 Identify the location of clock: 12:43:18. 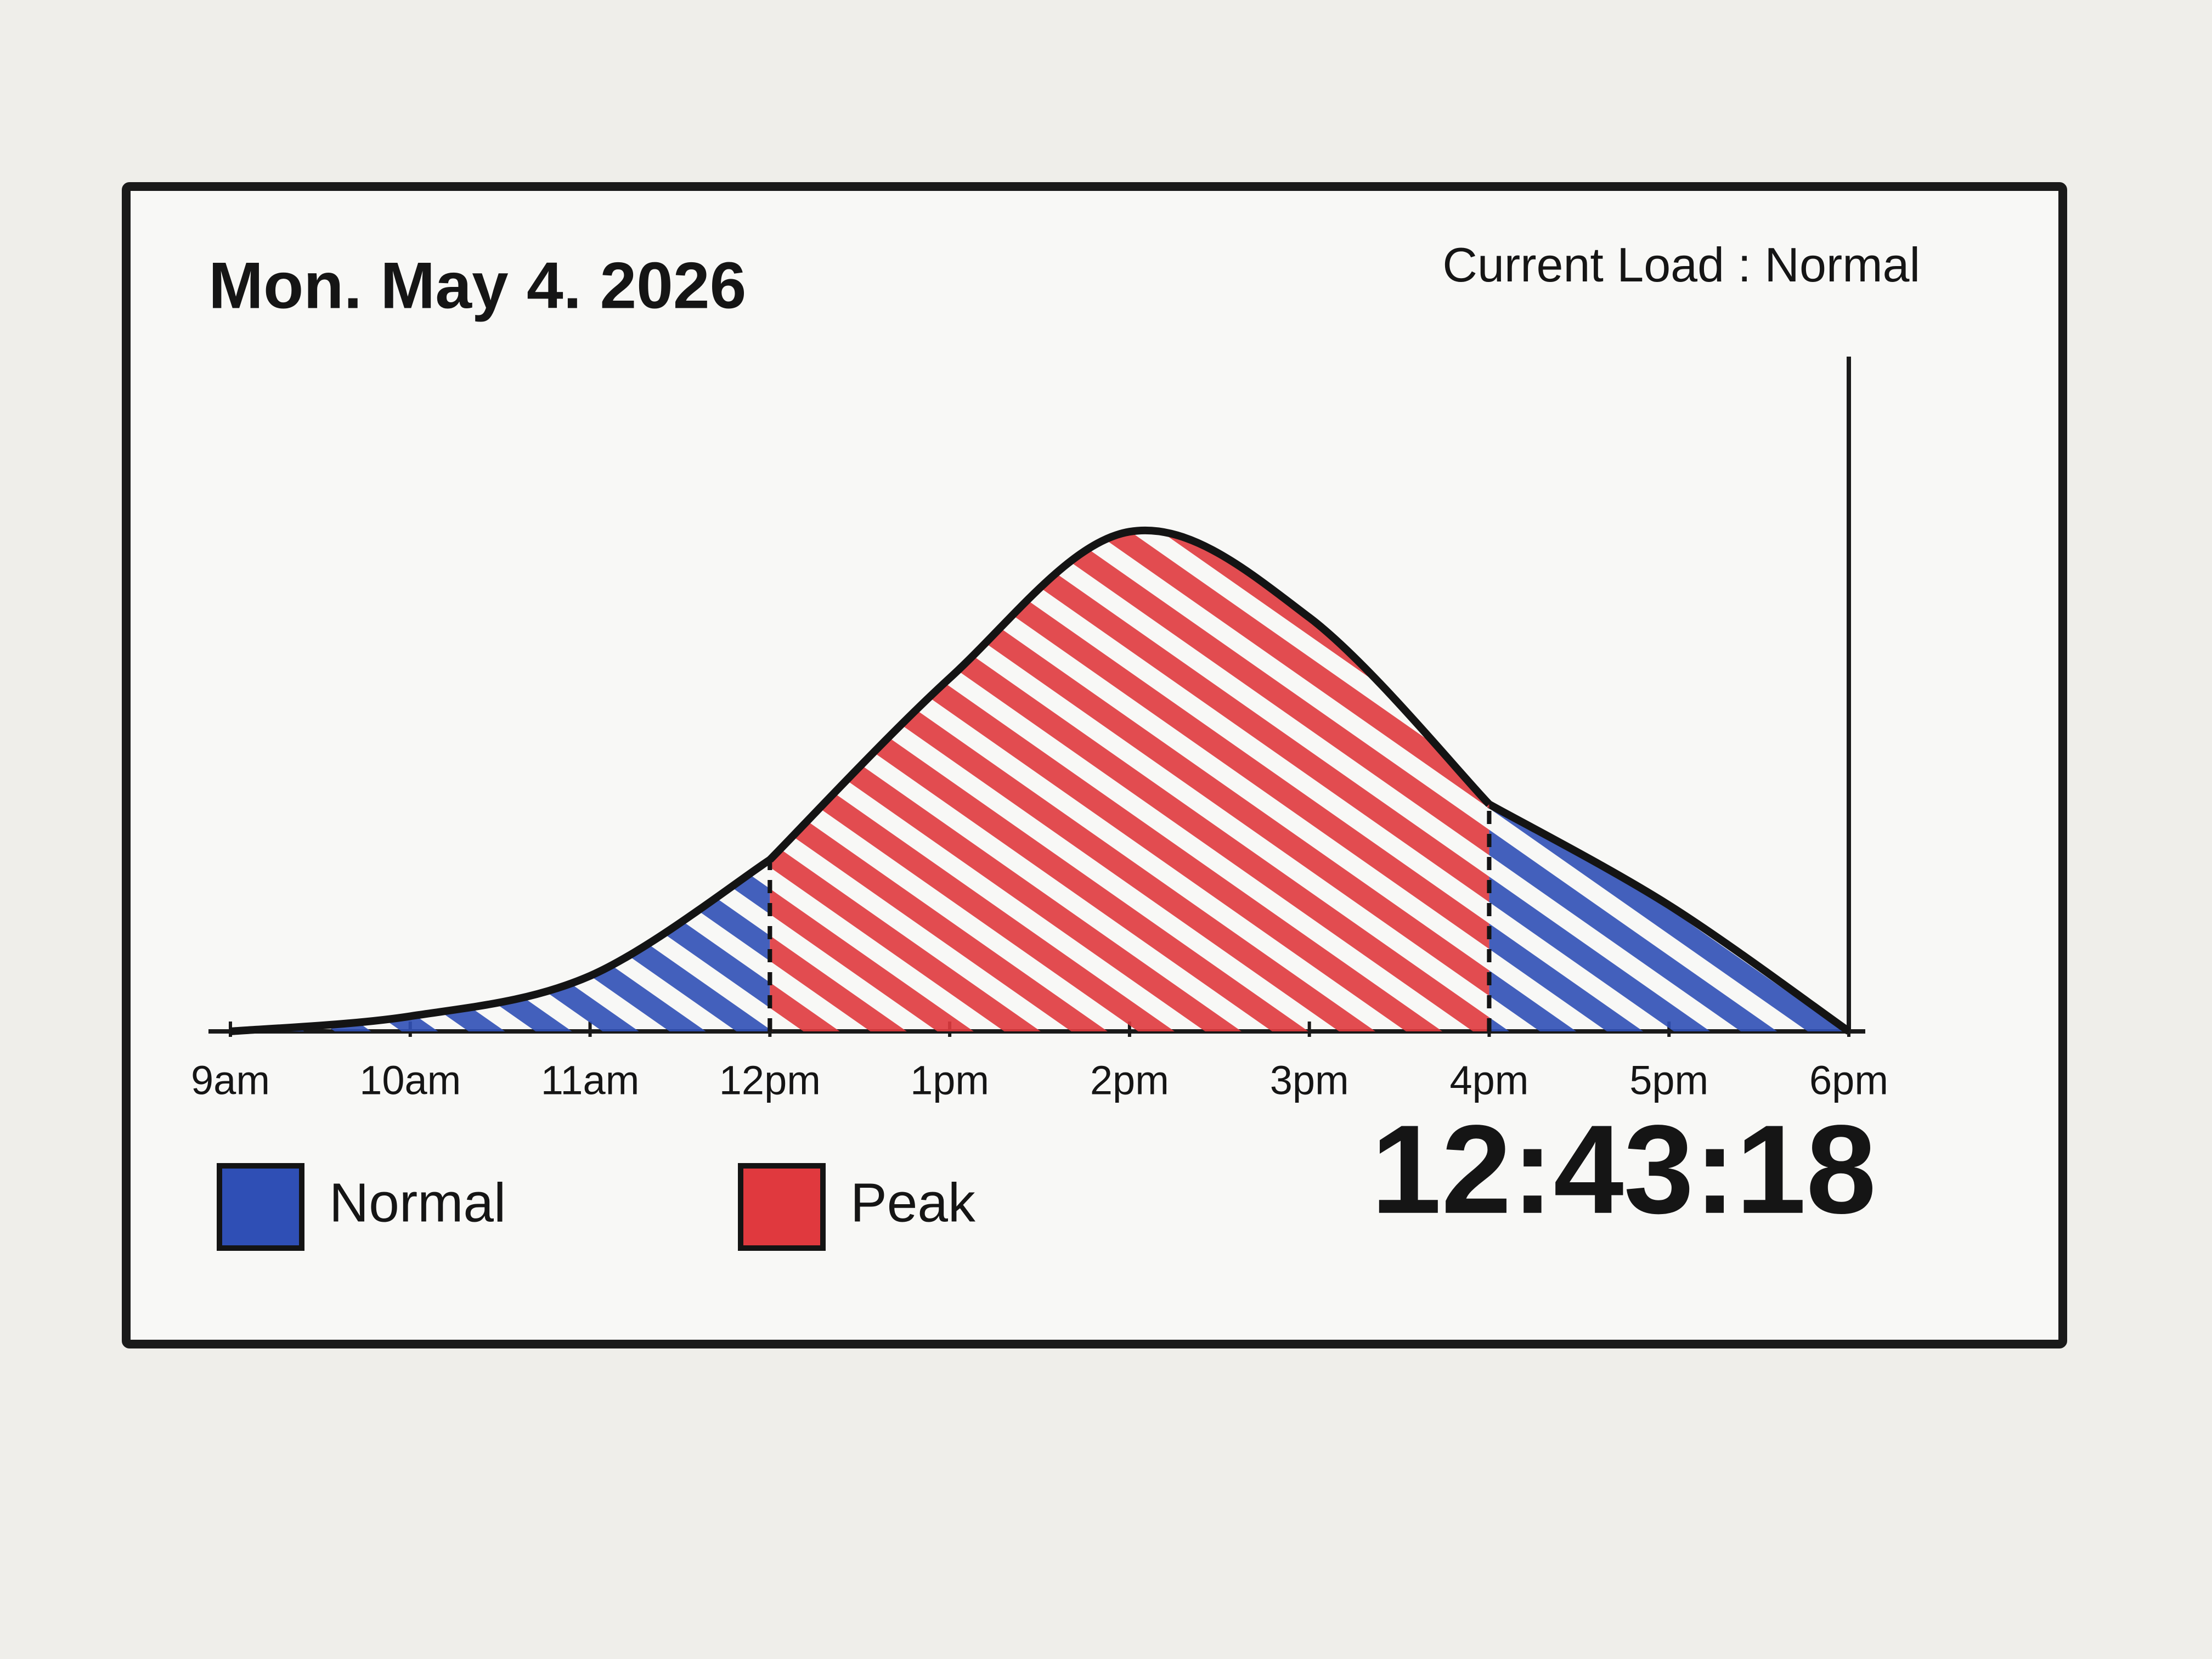
(1623, 1169).